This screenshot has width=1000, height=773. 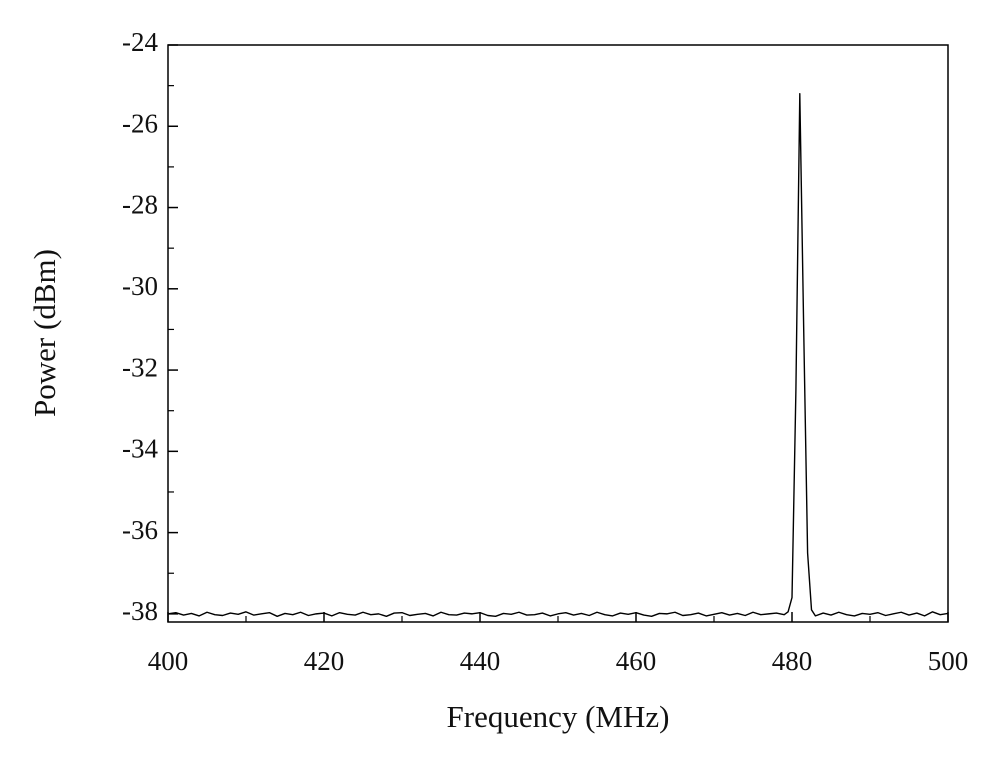 I want to click on x-axis-label: Frequency (MHz), so click(x=558, y=716).